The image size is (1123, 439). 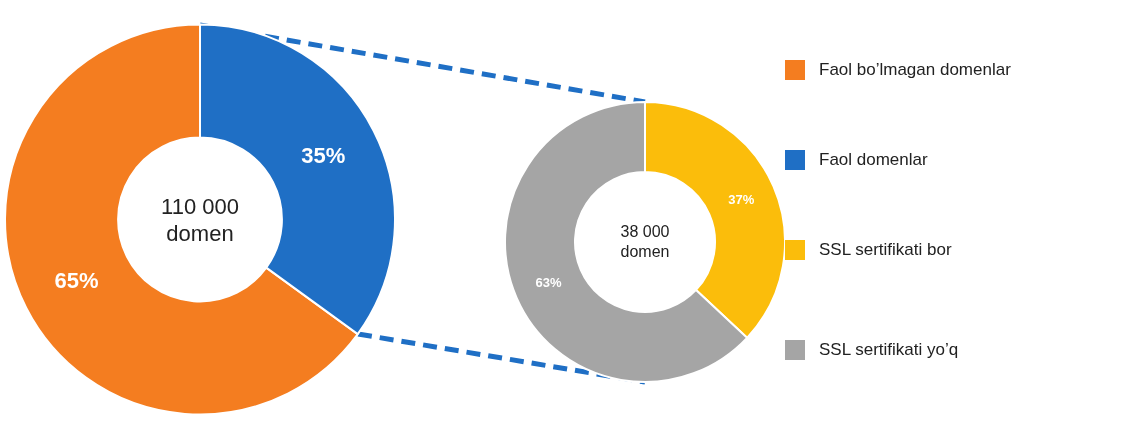 What do you see at coordinates (645, 232) in the screenshot?
I see `text: 38 000` at bounding box center [645, 232].